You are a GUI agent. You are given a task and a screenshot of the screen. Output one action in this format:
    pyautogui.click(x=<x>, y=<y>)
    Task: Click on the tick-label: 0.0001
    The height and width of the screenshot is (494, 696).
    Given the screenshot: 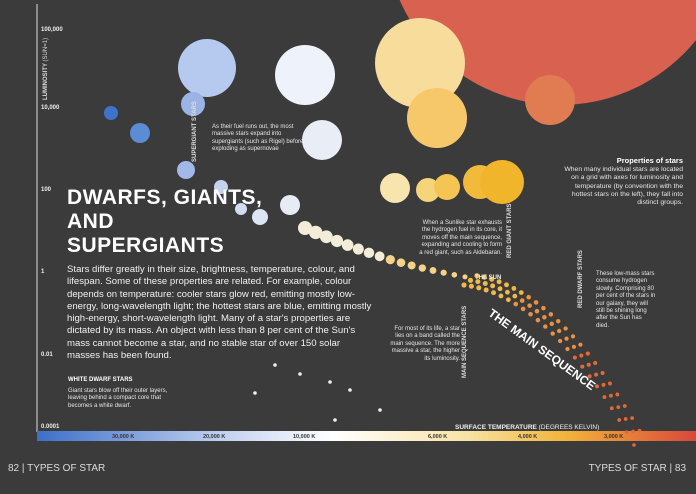 What is the action you would take?
    pyautogui.click(x=50, y=427)
    